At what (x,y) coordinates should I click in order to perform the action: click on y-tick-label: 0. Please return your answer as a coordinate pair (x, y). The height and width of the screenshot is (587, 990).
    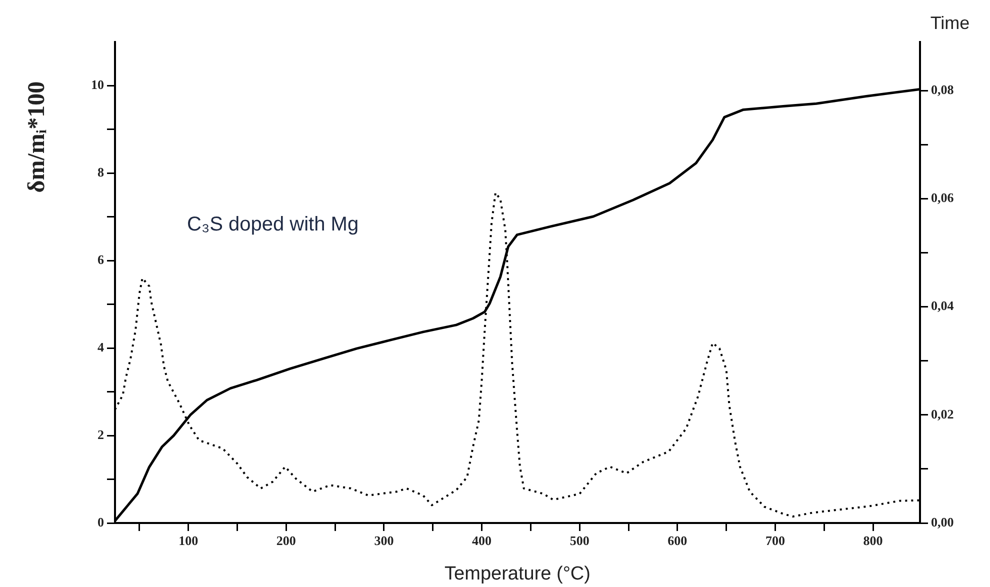
    Looking at the image, I should click on (101, 522).